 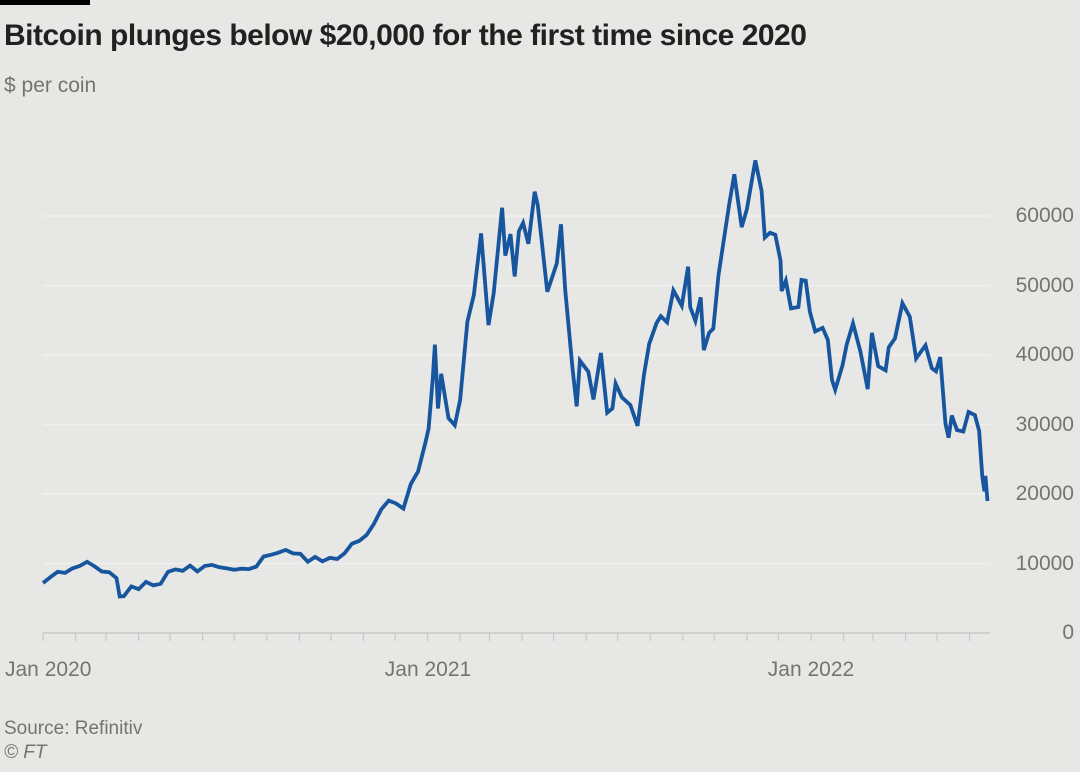 I want to click on chart-unit-label: $ per coin, so click(x=50, y=85).